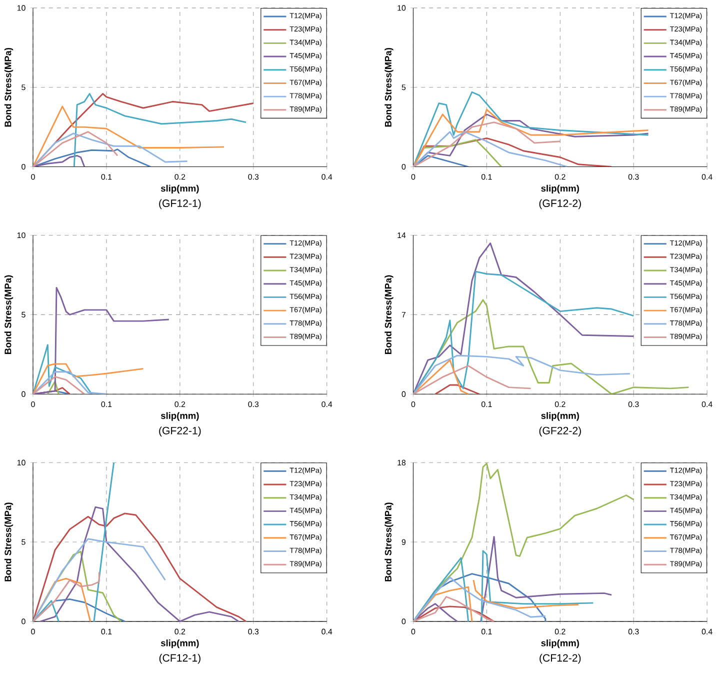  I want to click on text: (GF22-2), so click(560, 431).